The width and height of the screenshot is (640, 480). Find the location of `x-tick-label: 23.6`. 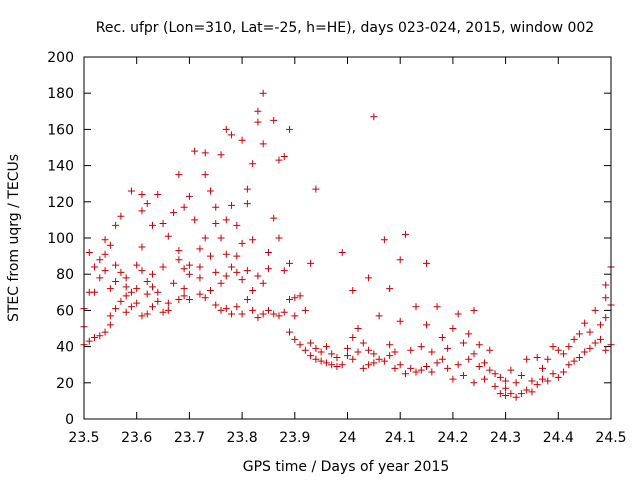

x-tick-label: 23.6 is located at coordinates (136, 438).